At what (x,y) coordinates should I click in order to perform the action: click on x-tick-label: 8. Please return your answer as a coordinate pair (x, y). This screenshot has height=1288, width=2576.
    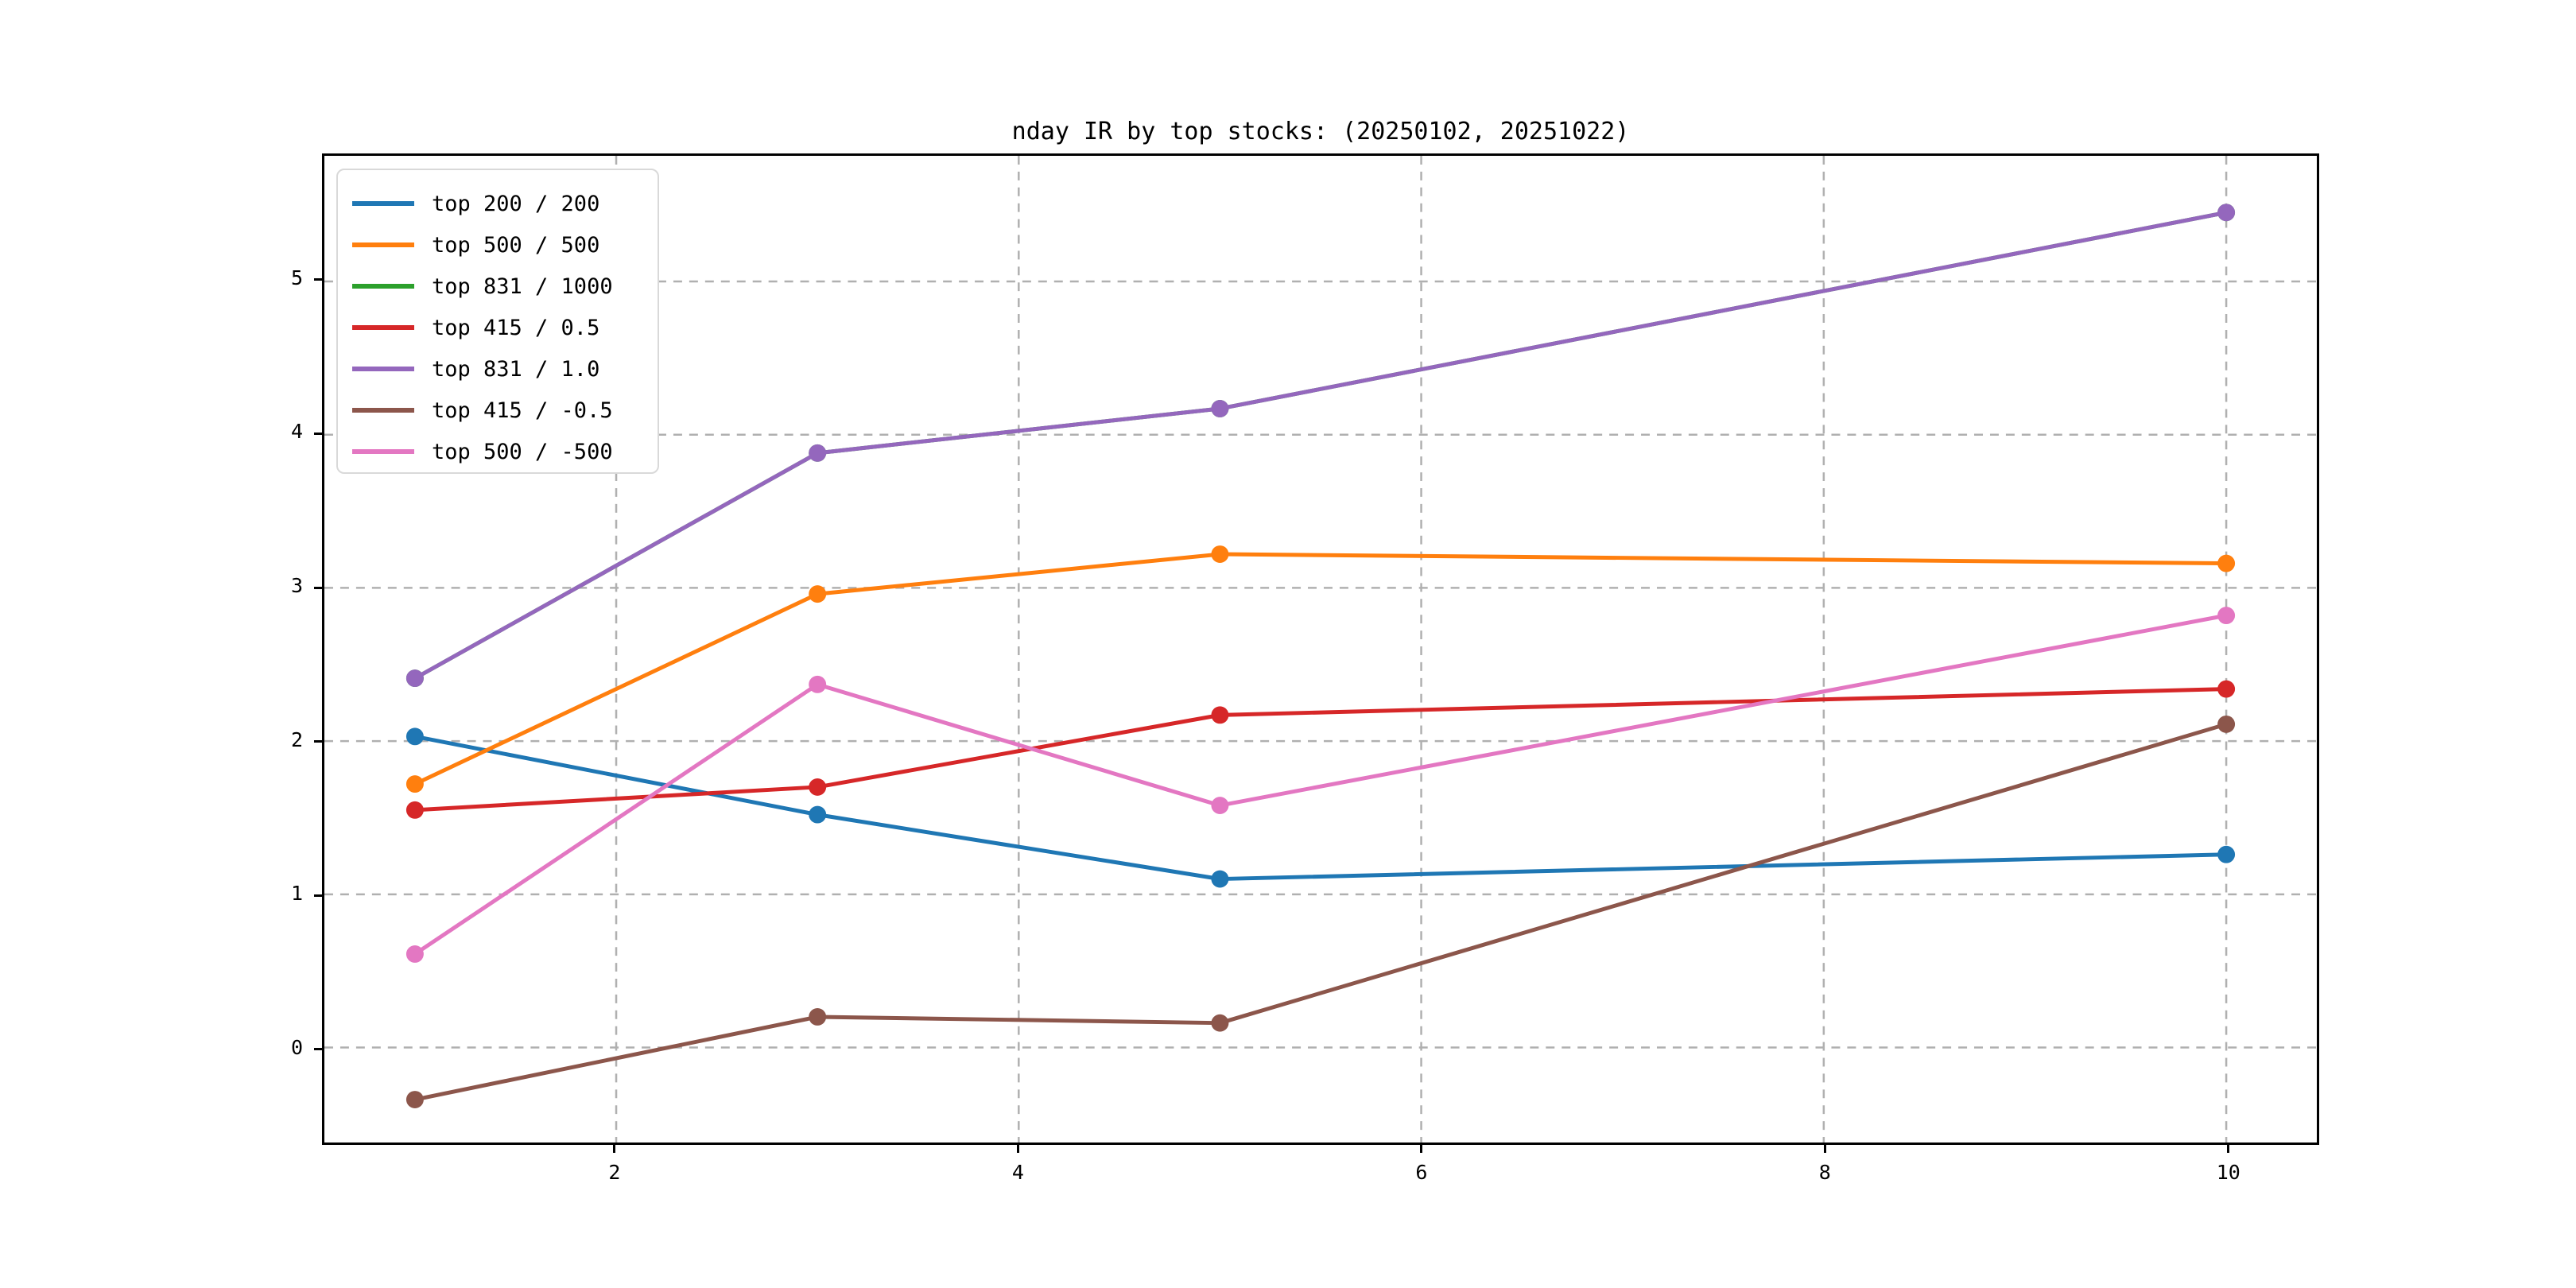
    Looking at the image, I should click on (1825, 1172).